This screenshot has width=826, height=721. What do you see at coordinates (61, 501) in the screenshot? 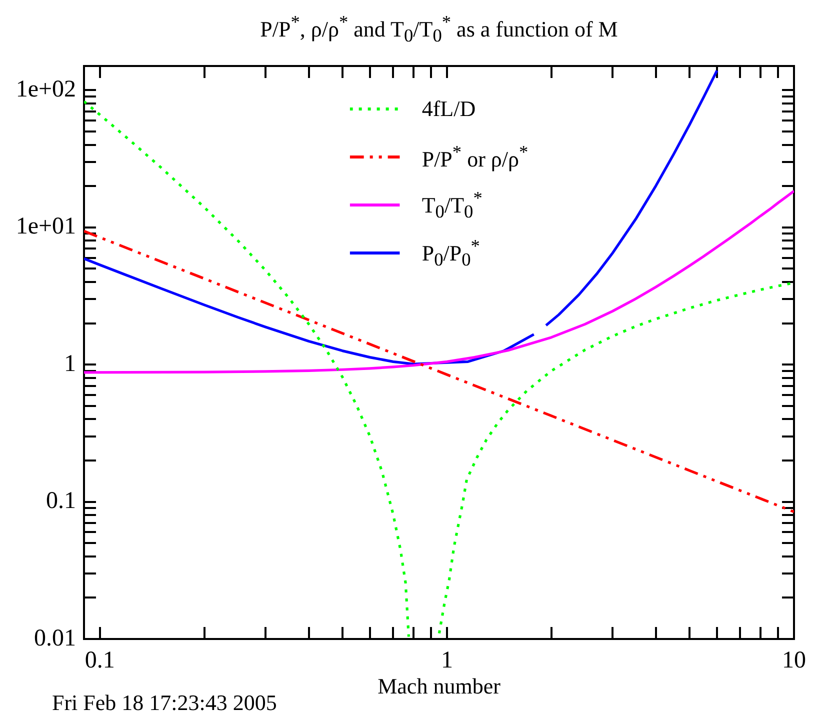
I see `y-tick-label: 0.1` at bounding box center [61, 501].